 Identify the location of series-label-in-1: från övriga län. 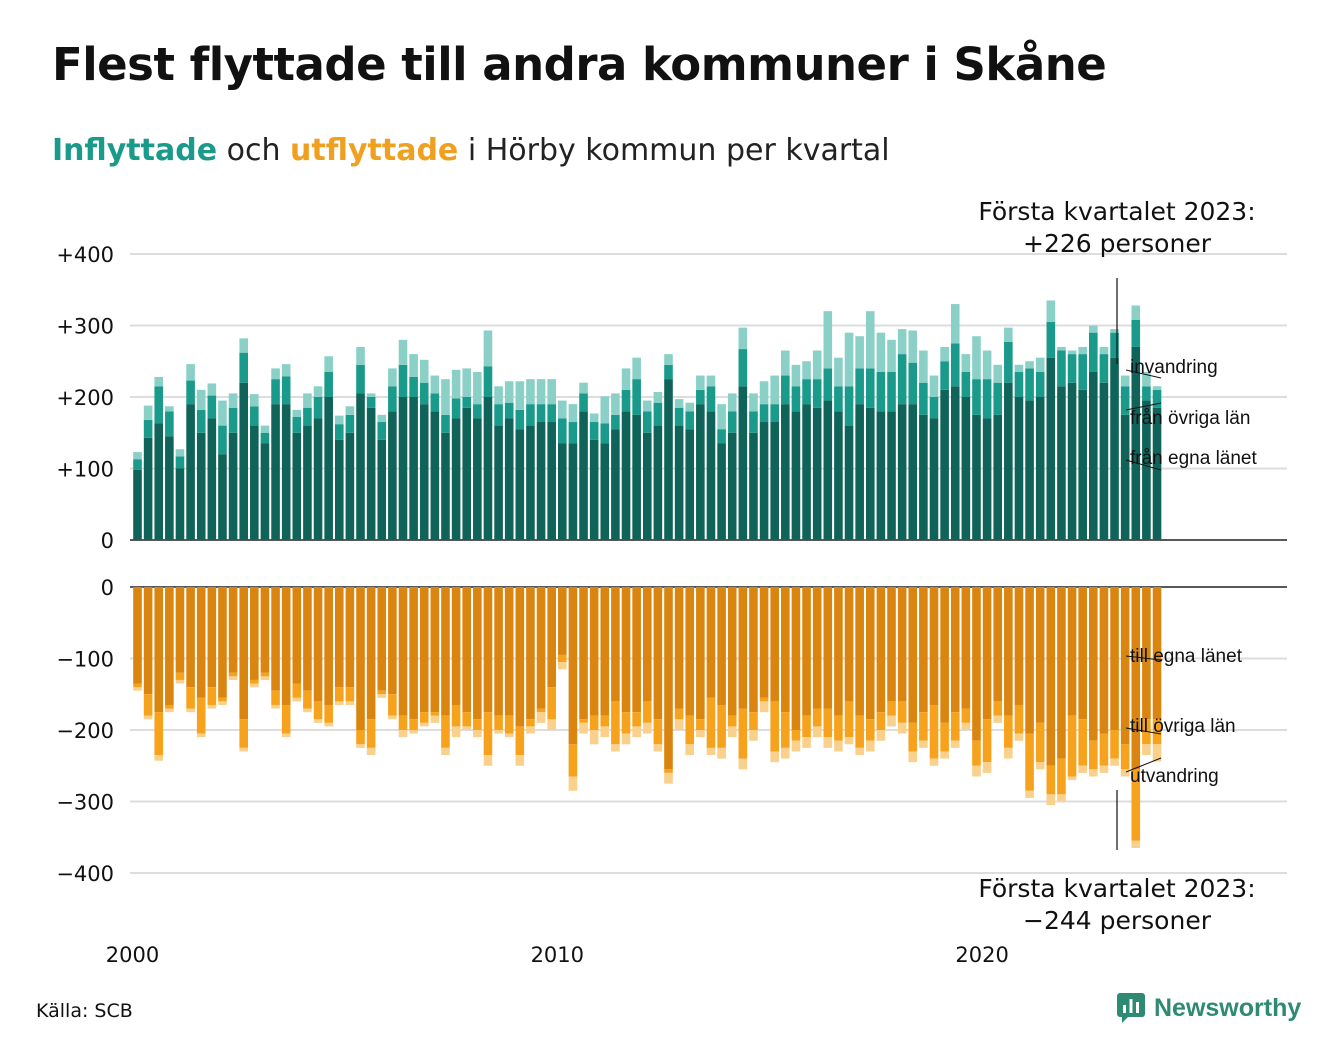
(1190, 418).